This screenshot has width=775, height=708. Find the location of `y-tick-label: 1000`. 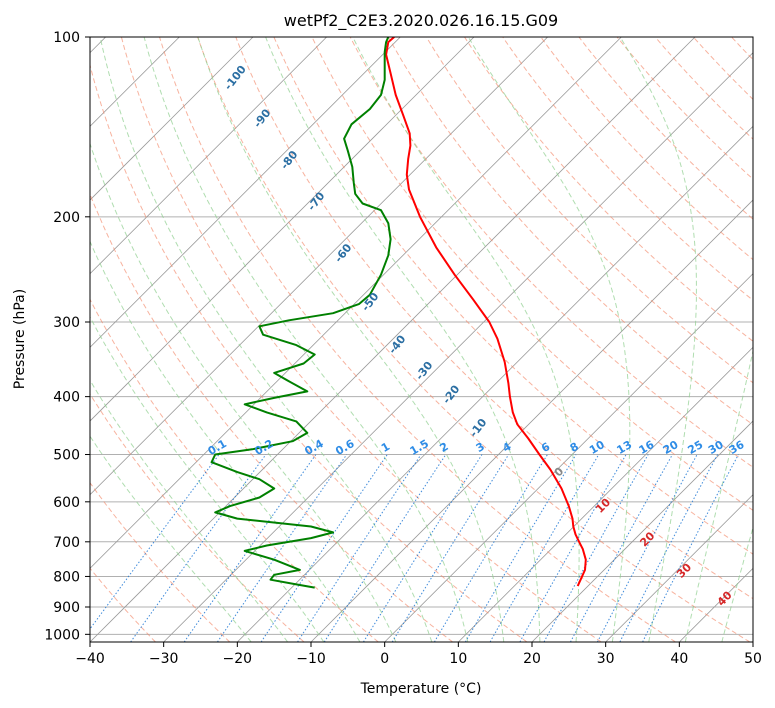

y-tick-label: 1000 is located at coordinates (62, 635).